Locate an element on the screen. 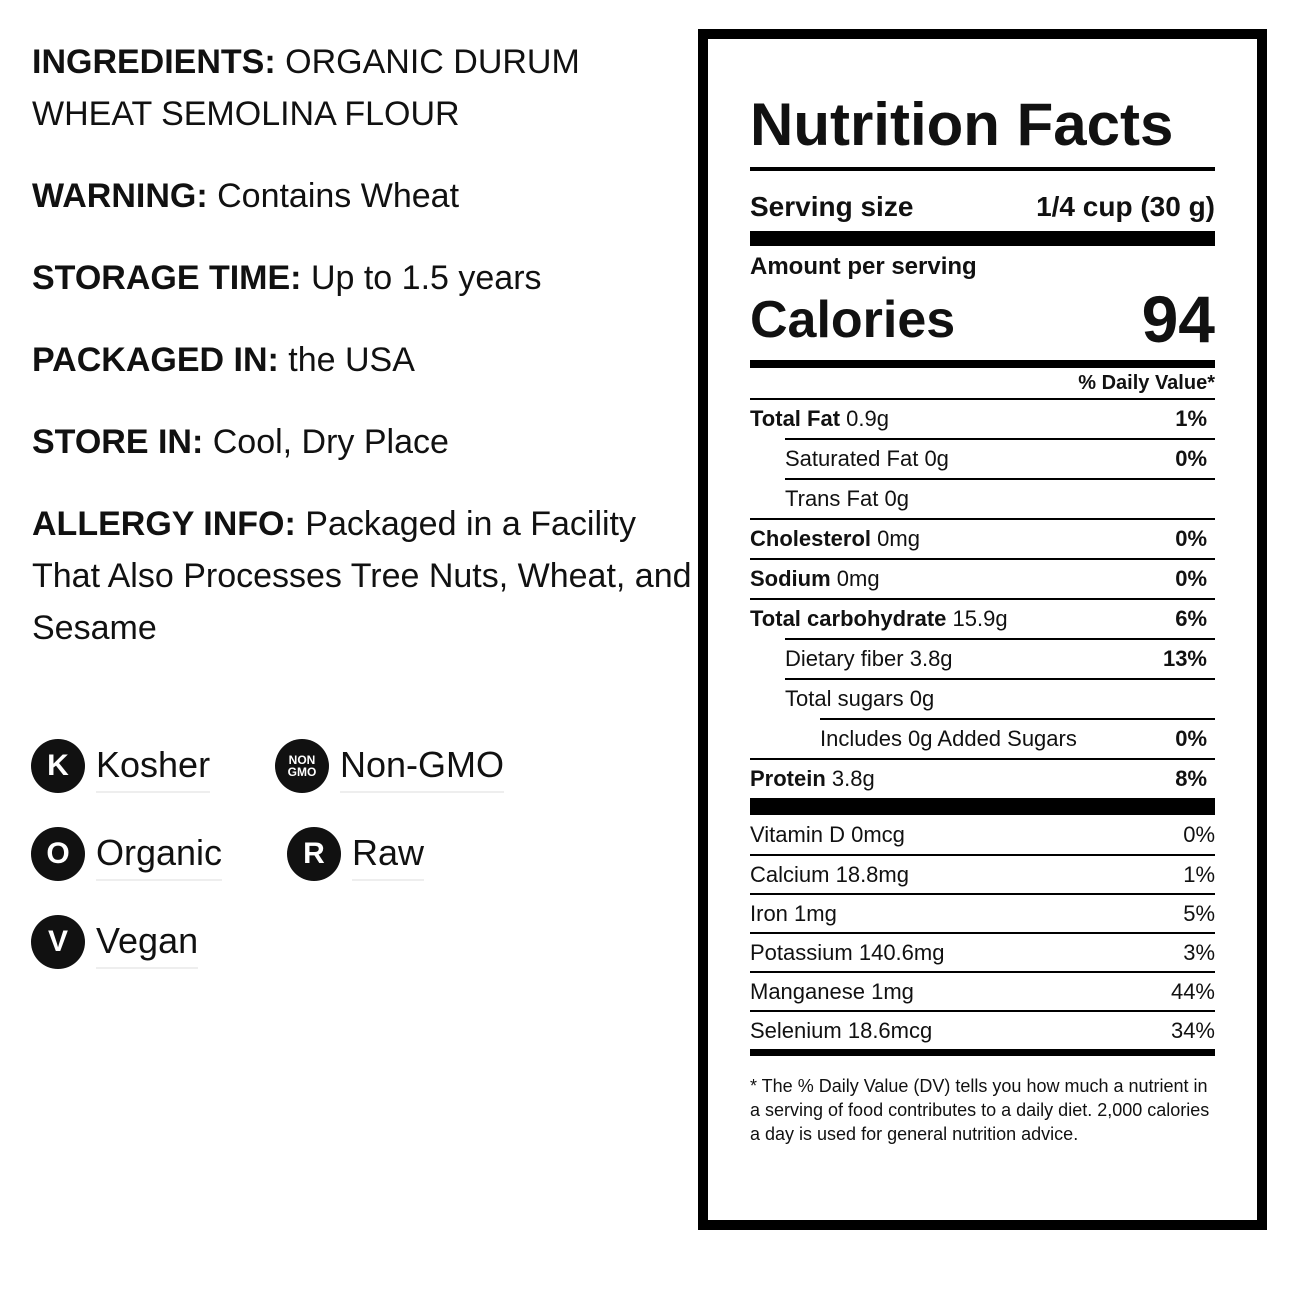 Image resolution: width=1300 pixels, height=1300 pixels. nutrient-row: Calcium 18.8mg 1% is located at coordinates (982, 873).